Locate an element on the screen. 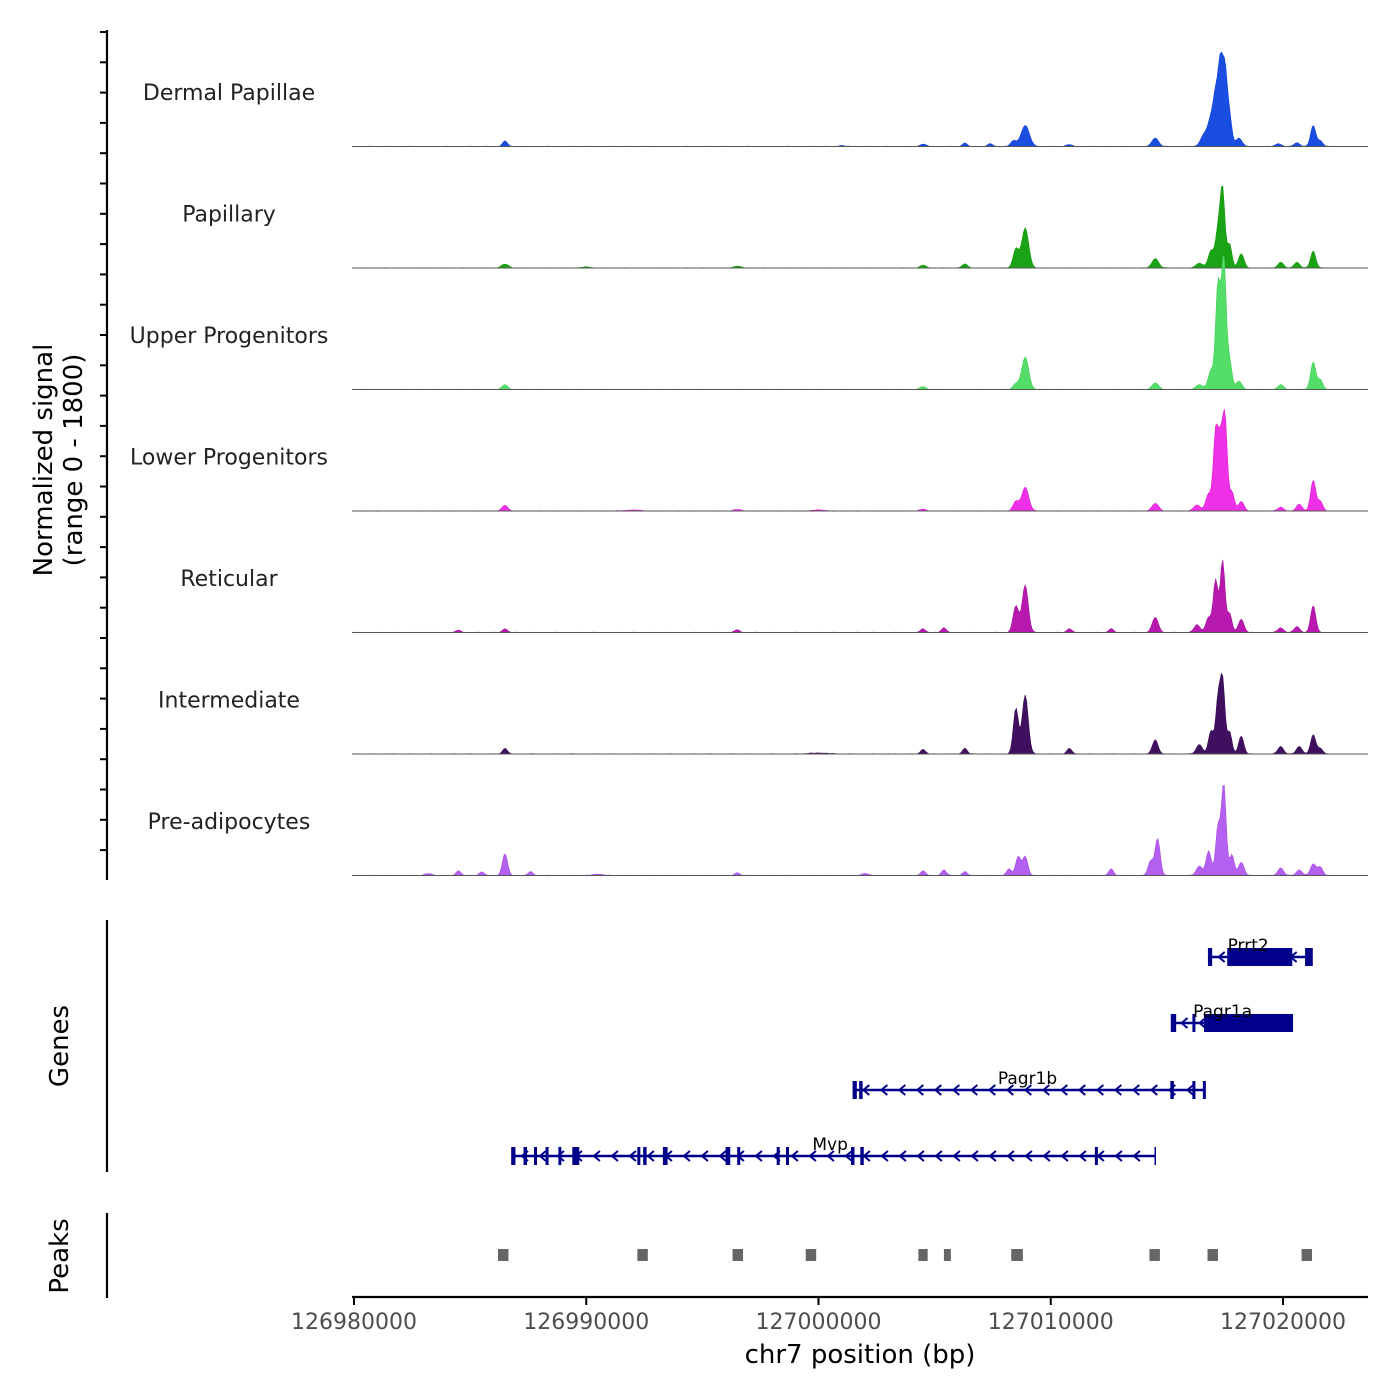  genes-axis-title: Genes is located at coordinates (60, 1046).